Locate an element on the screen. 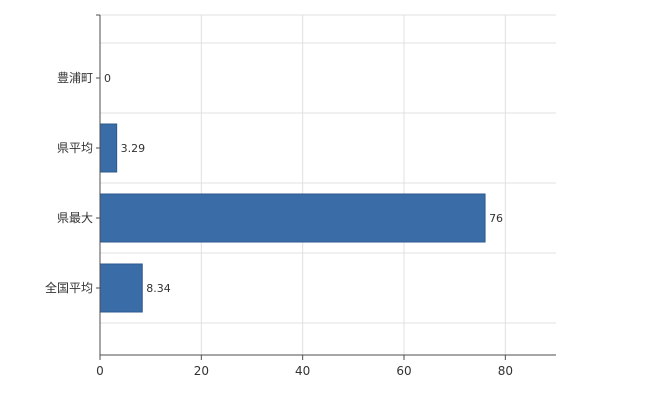 The image size is (650, 404). value-label: 3.29 is located at coordinates (133, 148).